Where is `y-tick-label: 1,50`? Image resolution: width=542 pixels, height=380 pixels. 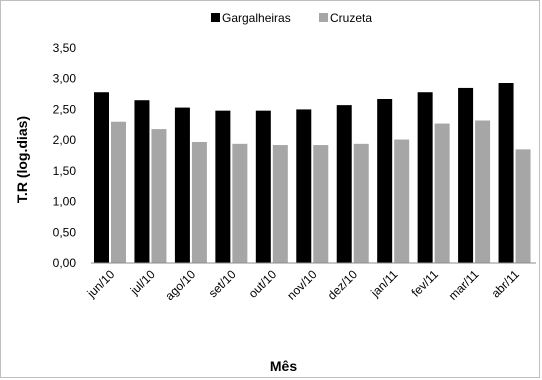 y-tick-label: 1,50 is located at coordinates (65, 171).